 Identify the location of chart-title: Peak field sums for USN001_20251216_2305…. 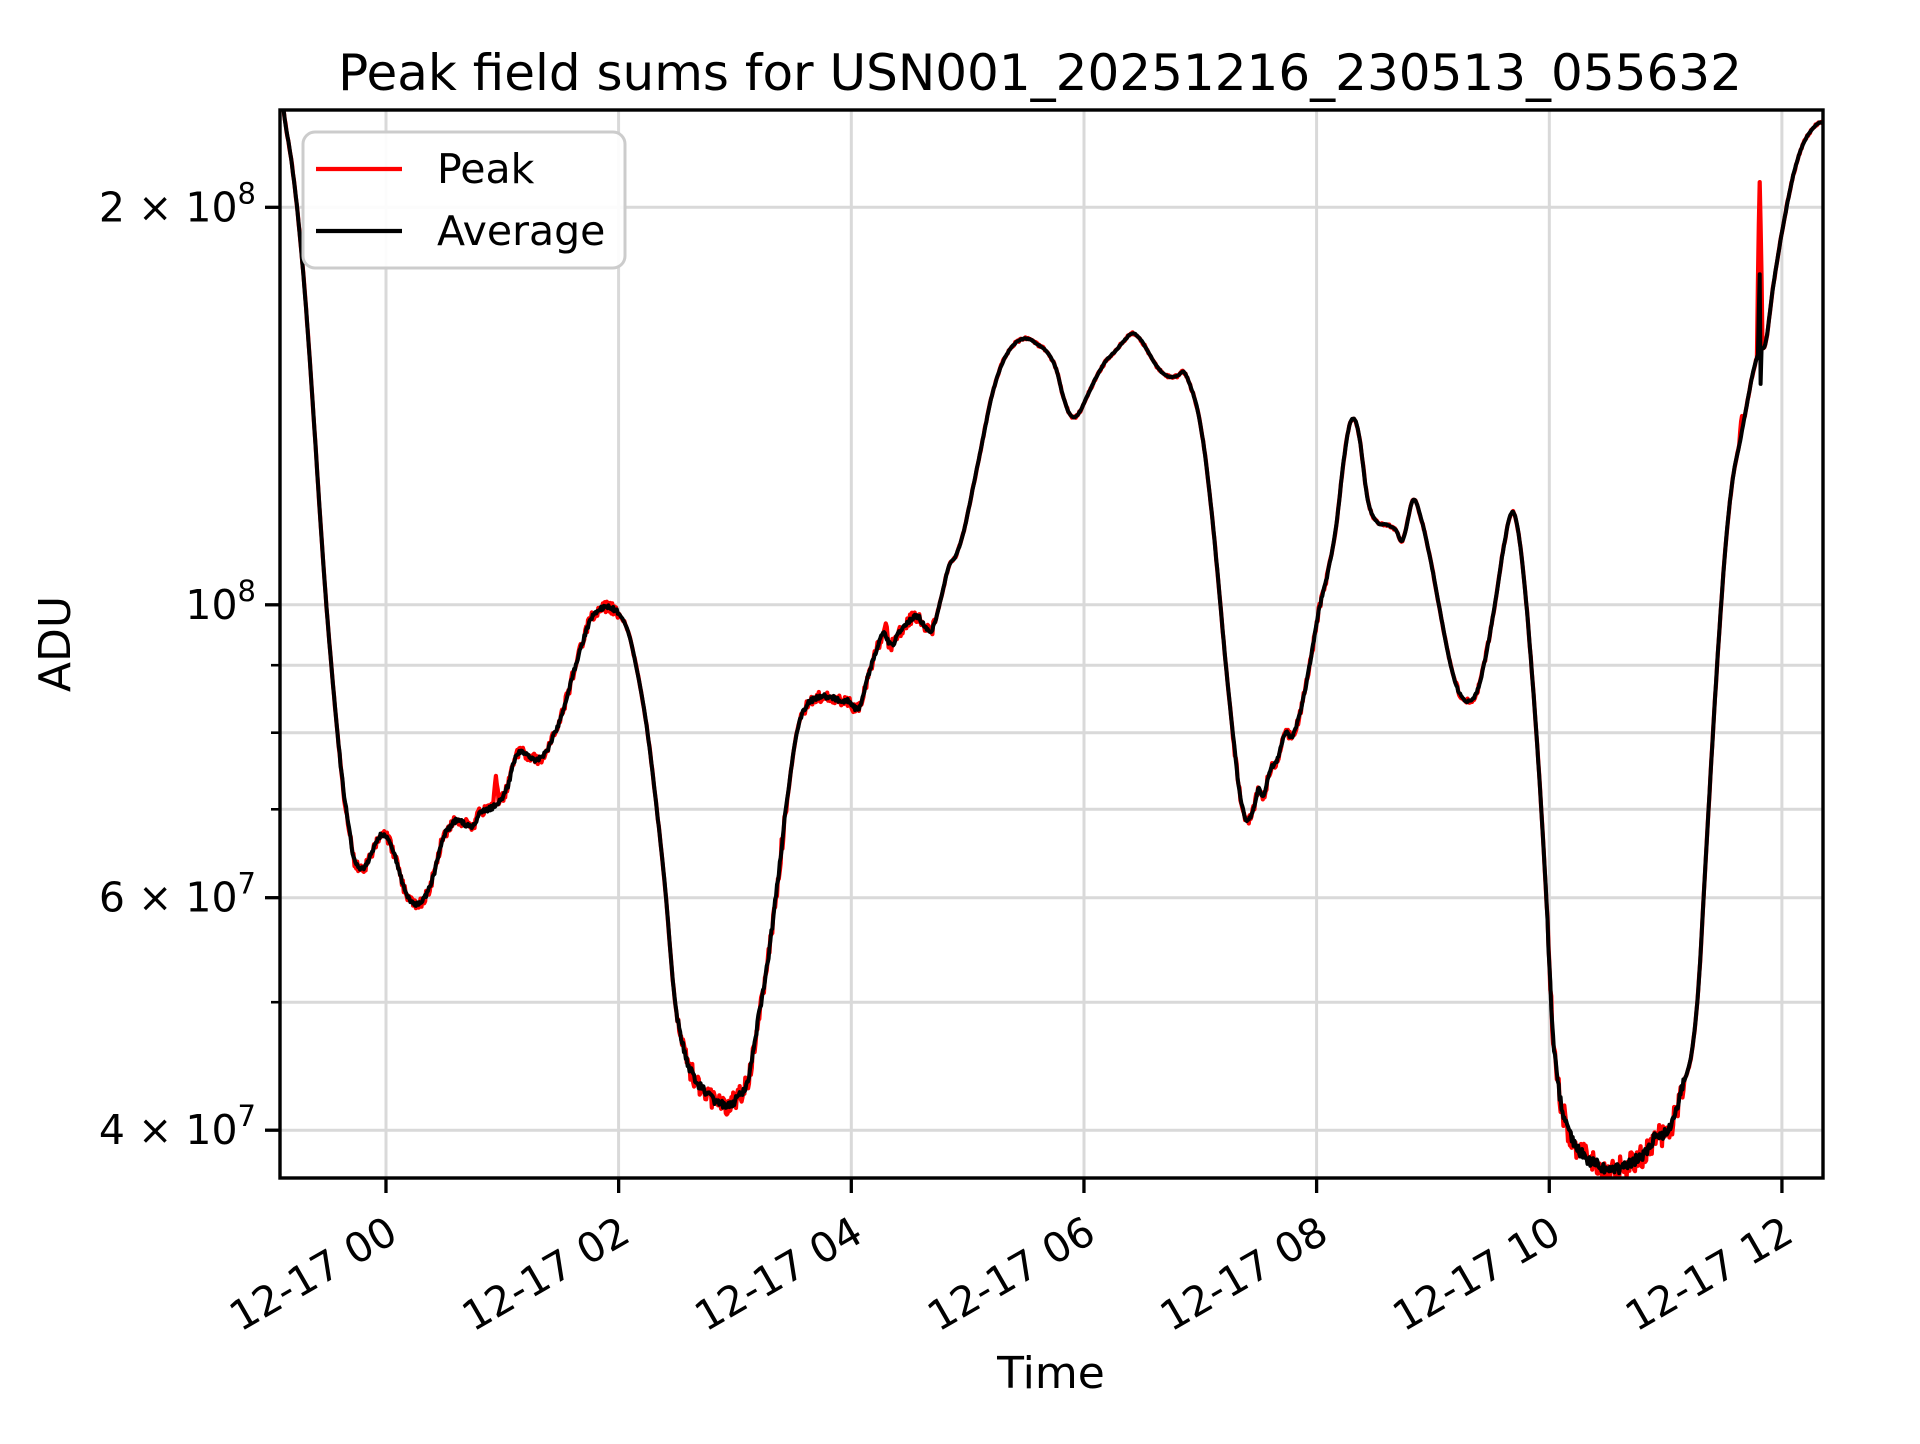
(1040, 73).